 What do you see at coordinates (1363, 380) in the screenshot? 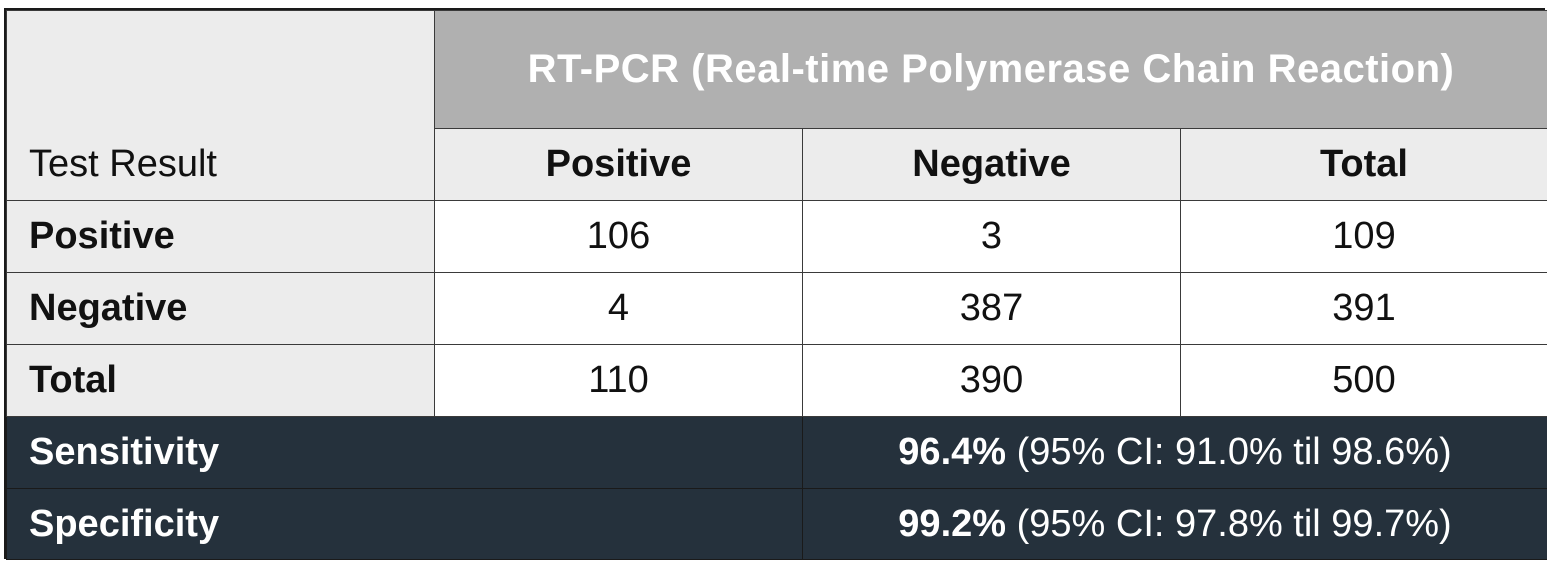
I see `cell-total-total: 500` at bounding box center [1363, 380].